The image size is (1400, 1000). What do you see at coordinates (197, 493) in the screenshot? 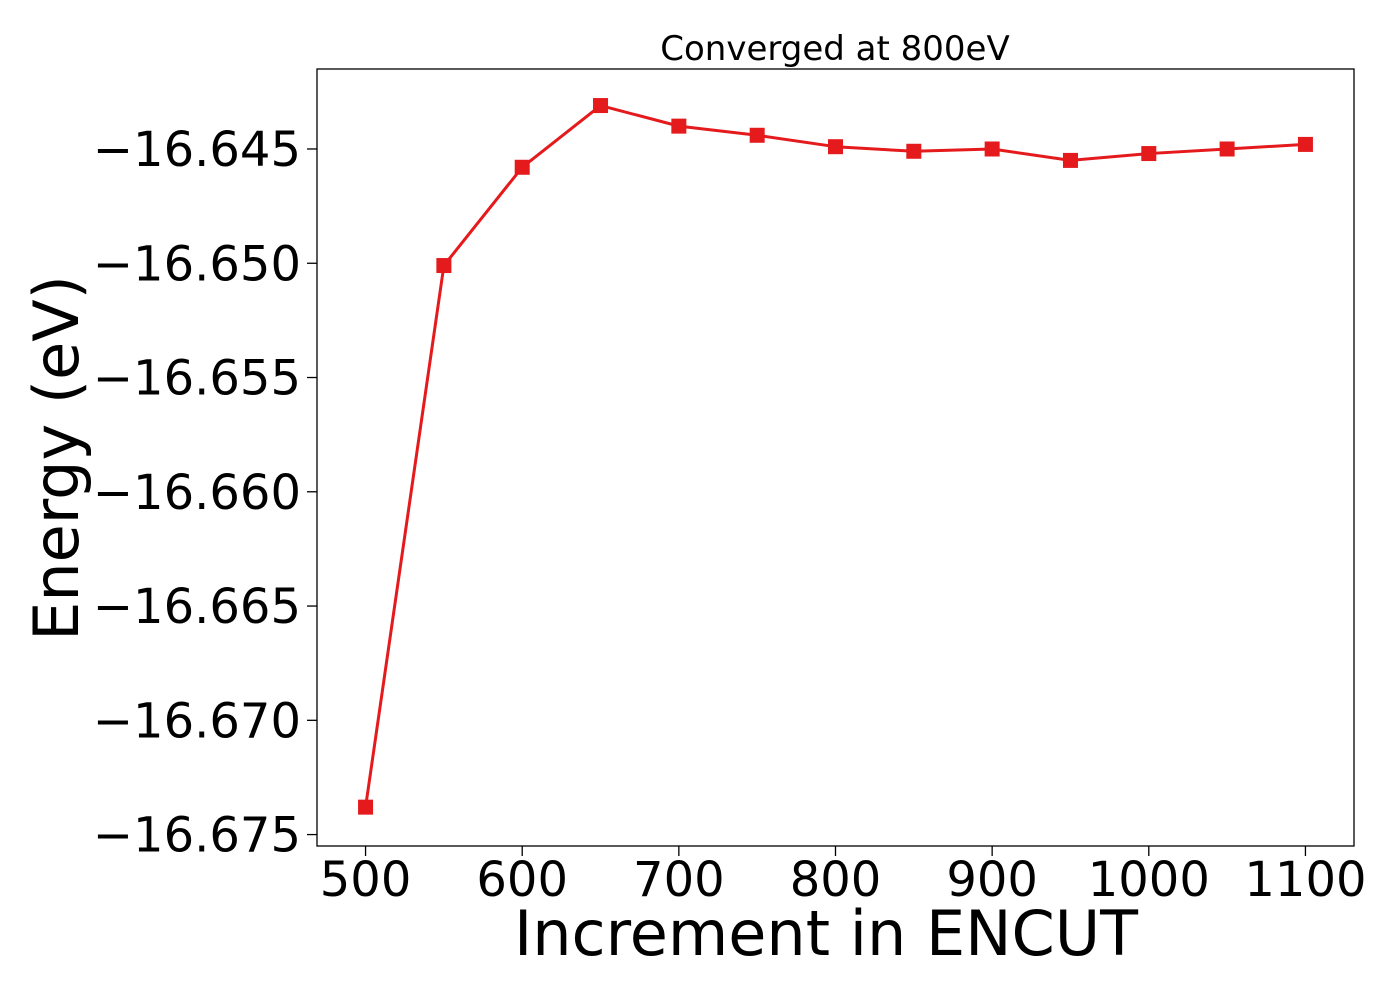
I see `y-tick-label: −16.660` at bounding box center [197, 493].